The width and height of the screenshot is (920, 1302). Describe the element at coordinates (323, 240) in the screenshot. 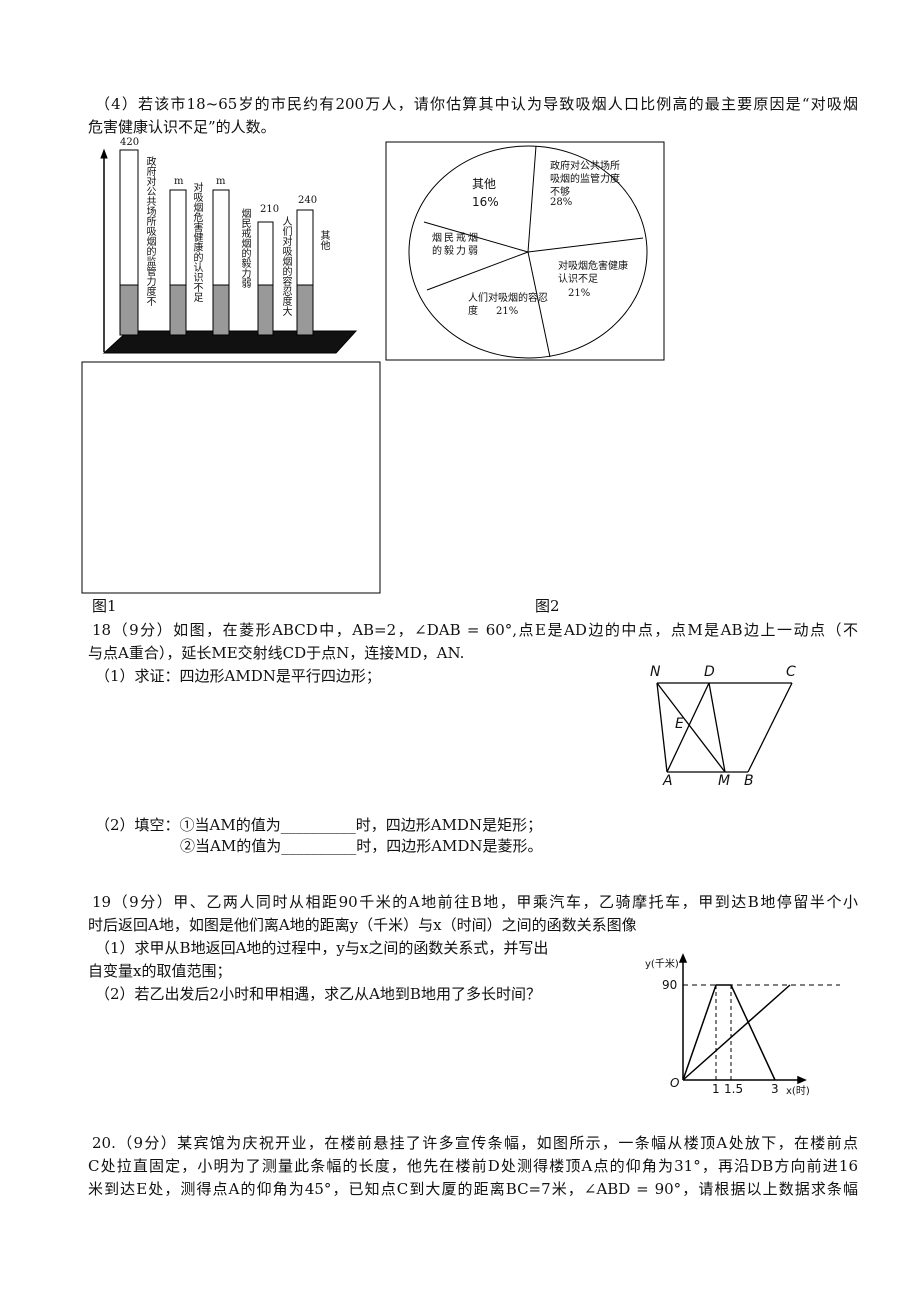

I see `bar-category: 其他` at that location.